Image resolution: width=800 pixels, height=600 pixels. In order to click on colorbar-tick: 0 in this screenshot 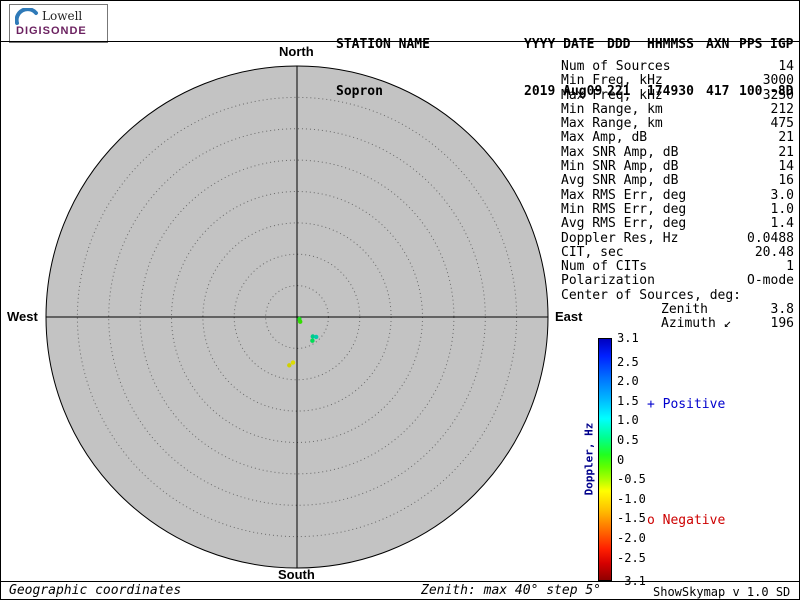, I will do `click(621, 459)`.